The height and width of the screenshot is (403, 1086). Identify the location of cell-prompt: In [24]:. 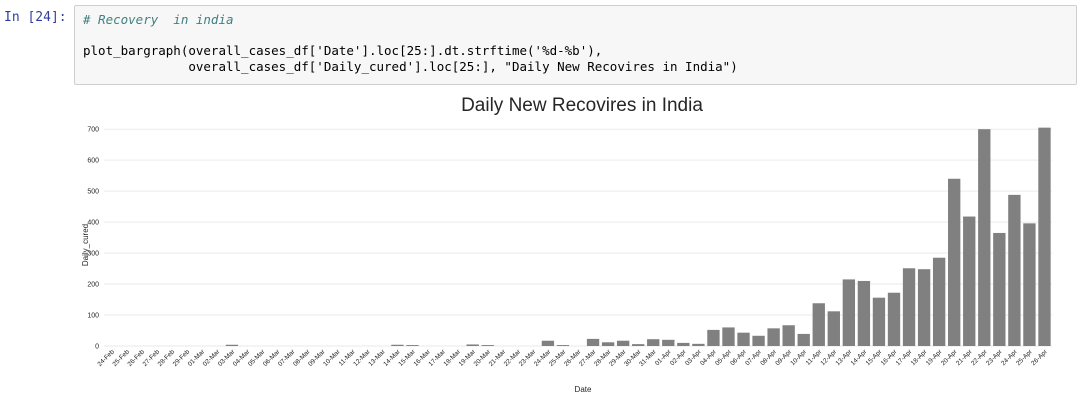
(35, 17).